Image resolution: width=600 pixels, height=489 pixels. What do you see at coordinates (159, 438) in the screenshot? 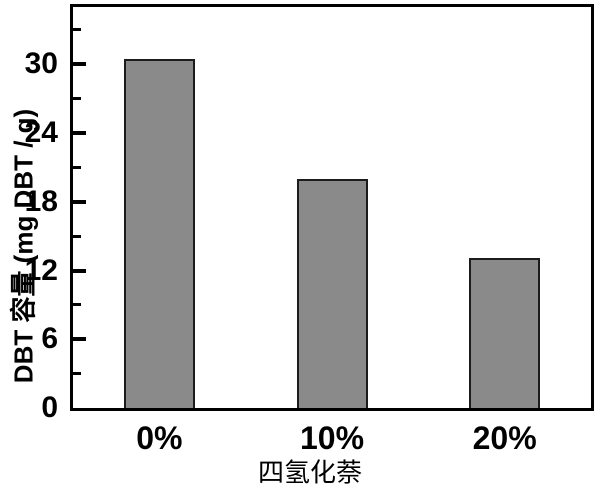
I see `x-tick-label: 0%` at bounding box center [159, 438].